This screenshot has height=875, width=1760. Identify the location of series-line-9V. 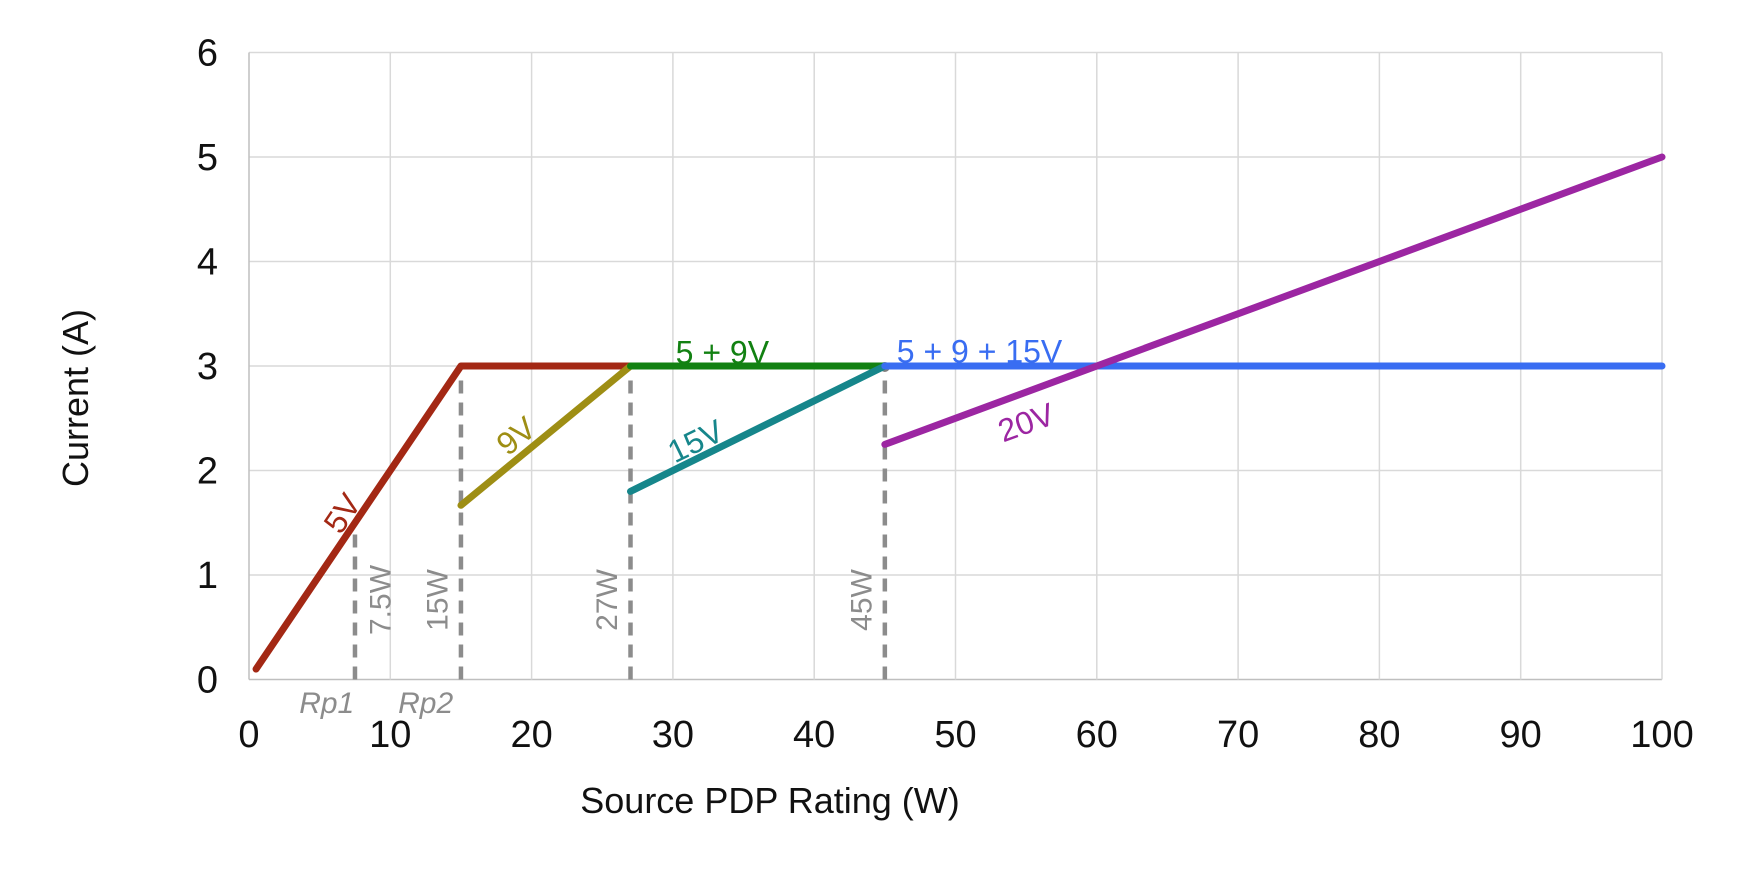
(546, 435).